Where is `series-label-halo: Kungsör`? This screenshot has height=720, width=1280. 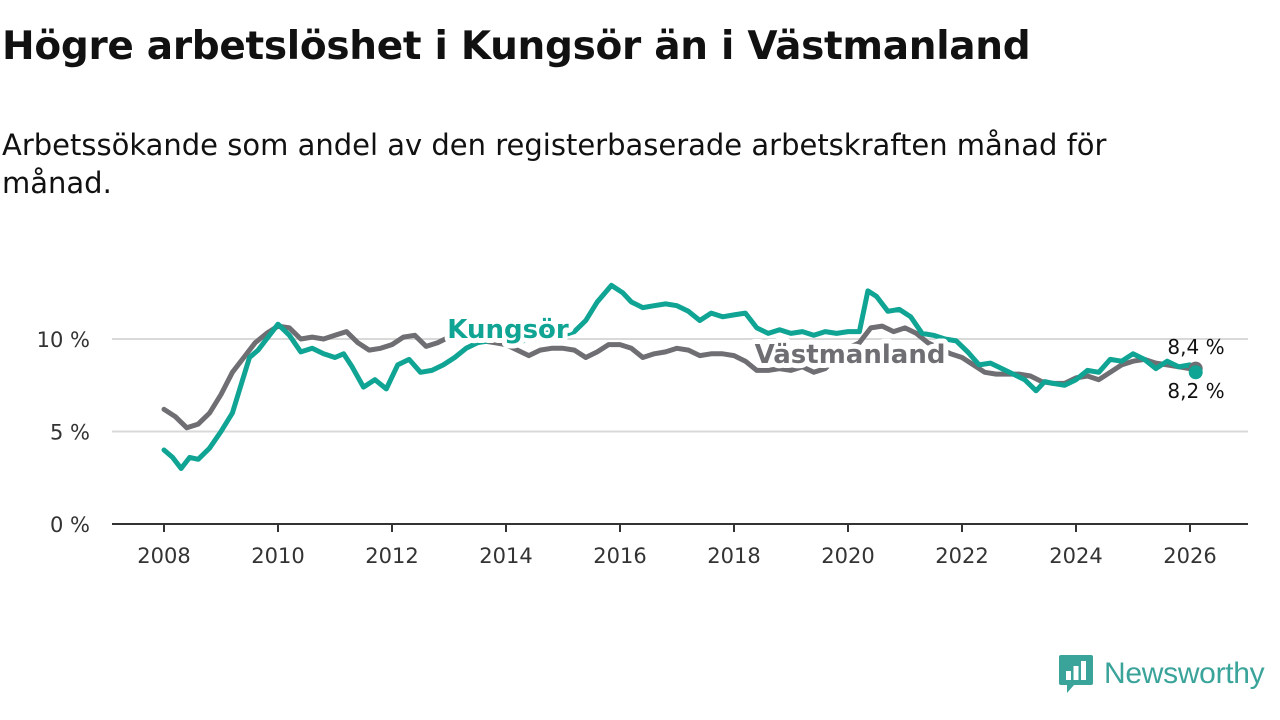 series-label-halo: Kungsör is located at coordinates (508, 330).